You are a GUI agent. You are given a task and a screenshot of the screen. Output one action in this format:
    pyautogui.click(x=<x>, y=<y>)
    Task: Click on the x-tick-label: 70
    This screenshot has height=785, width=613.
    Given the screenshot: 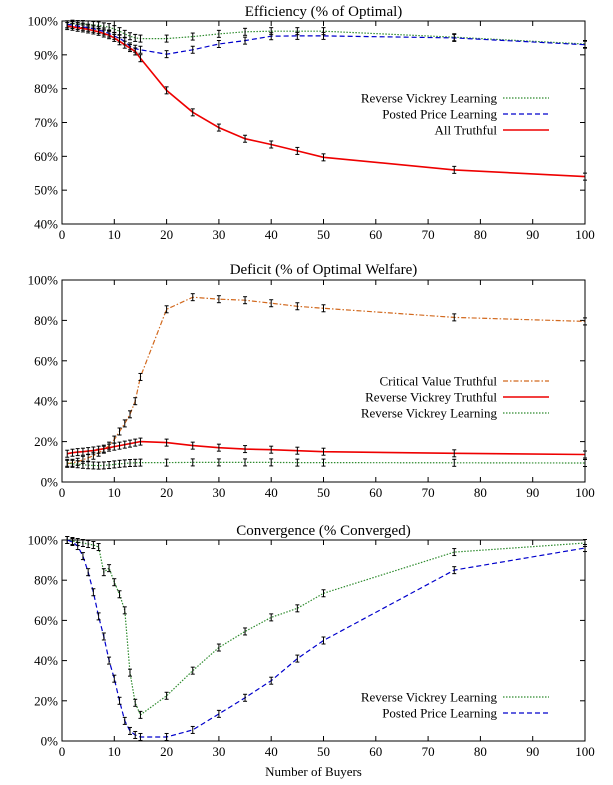 What is the action you would take?
    pyautogui.click(x=428, y=234)
    